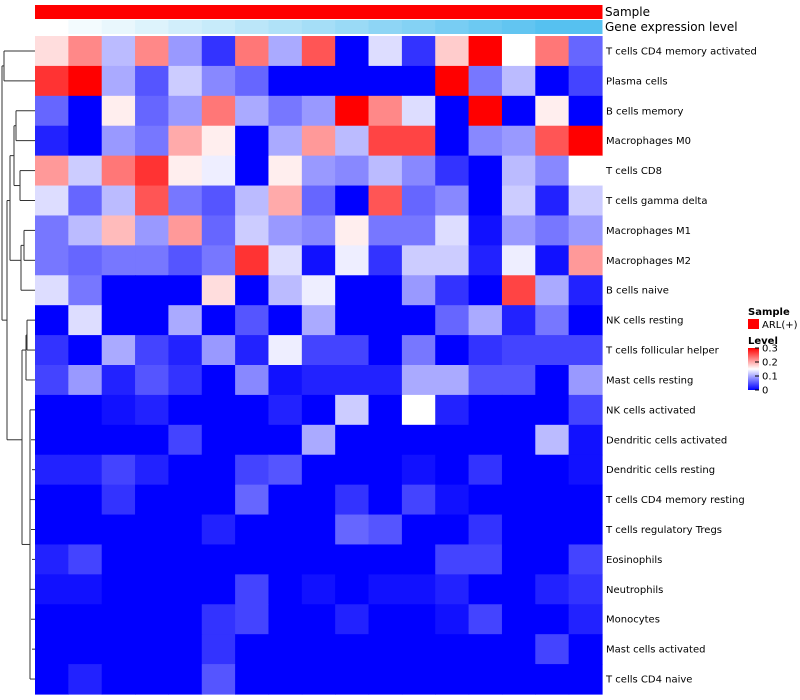 The width and height of the screenshot is (800, 700). I want to click on legend: Sample ARL(+) Level 0.3 0.2 0.1 0, so click(773, 352).